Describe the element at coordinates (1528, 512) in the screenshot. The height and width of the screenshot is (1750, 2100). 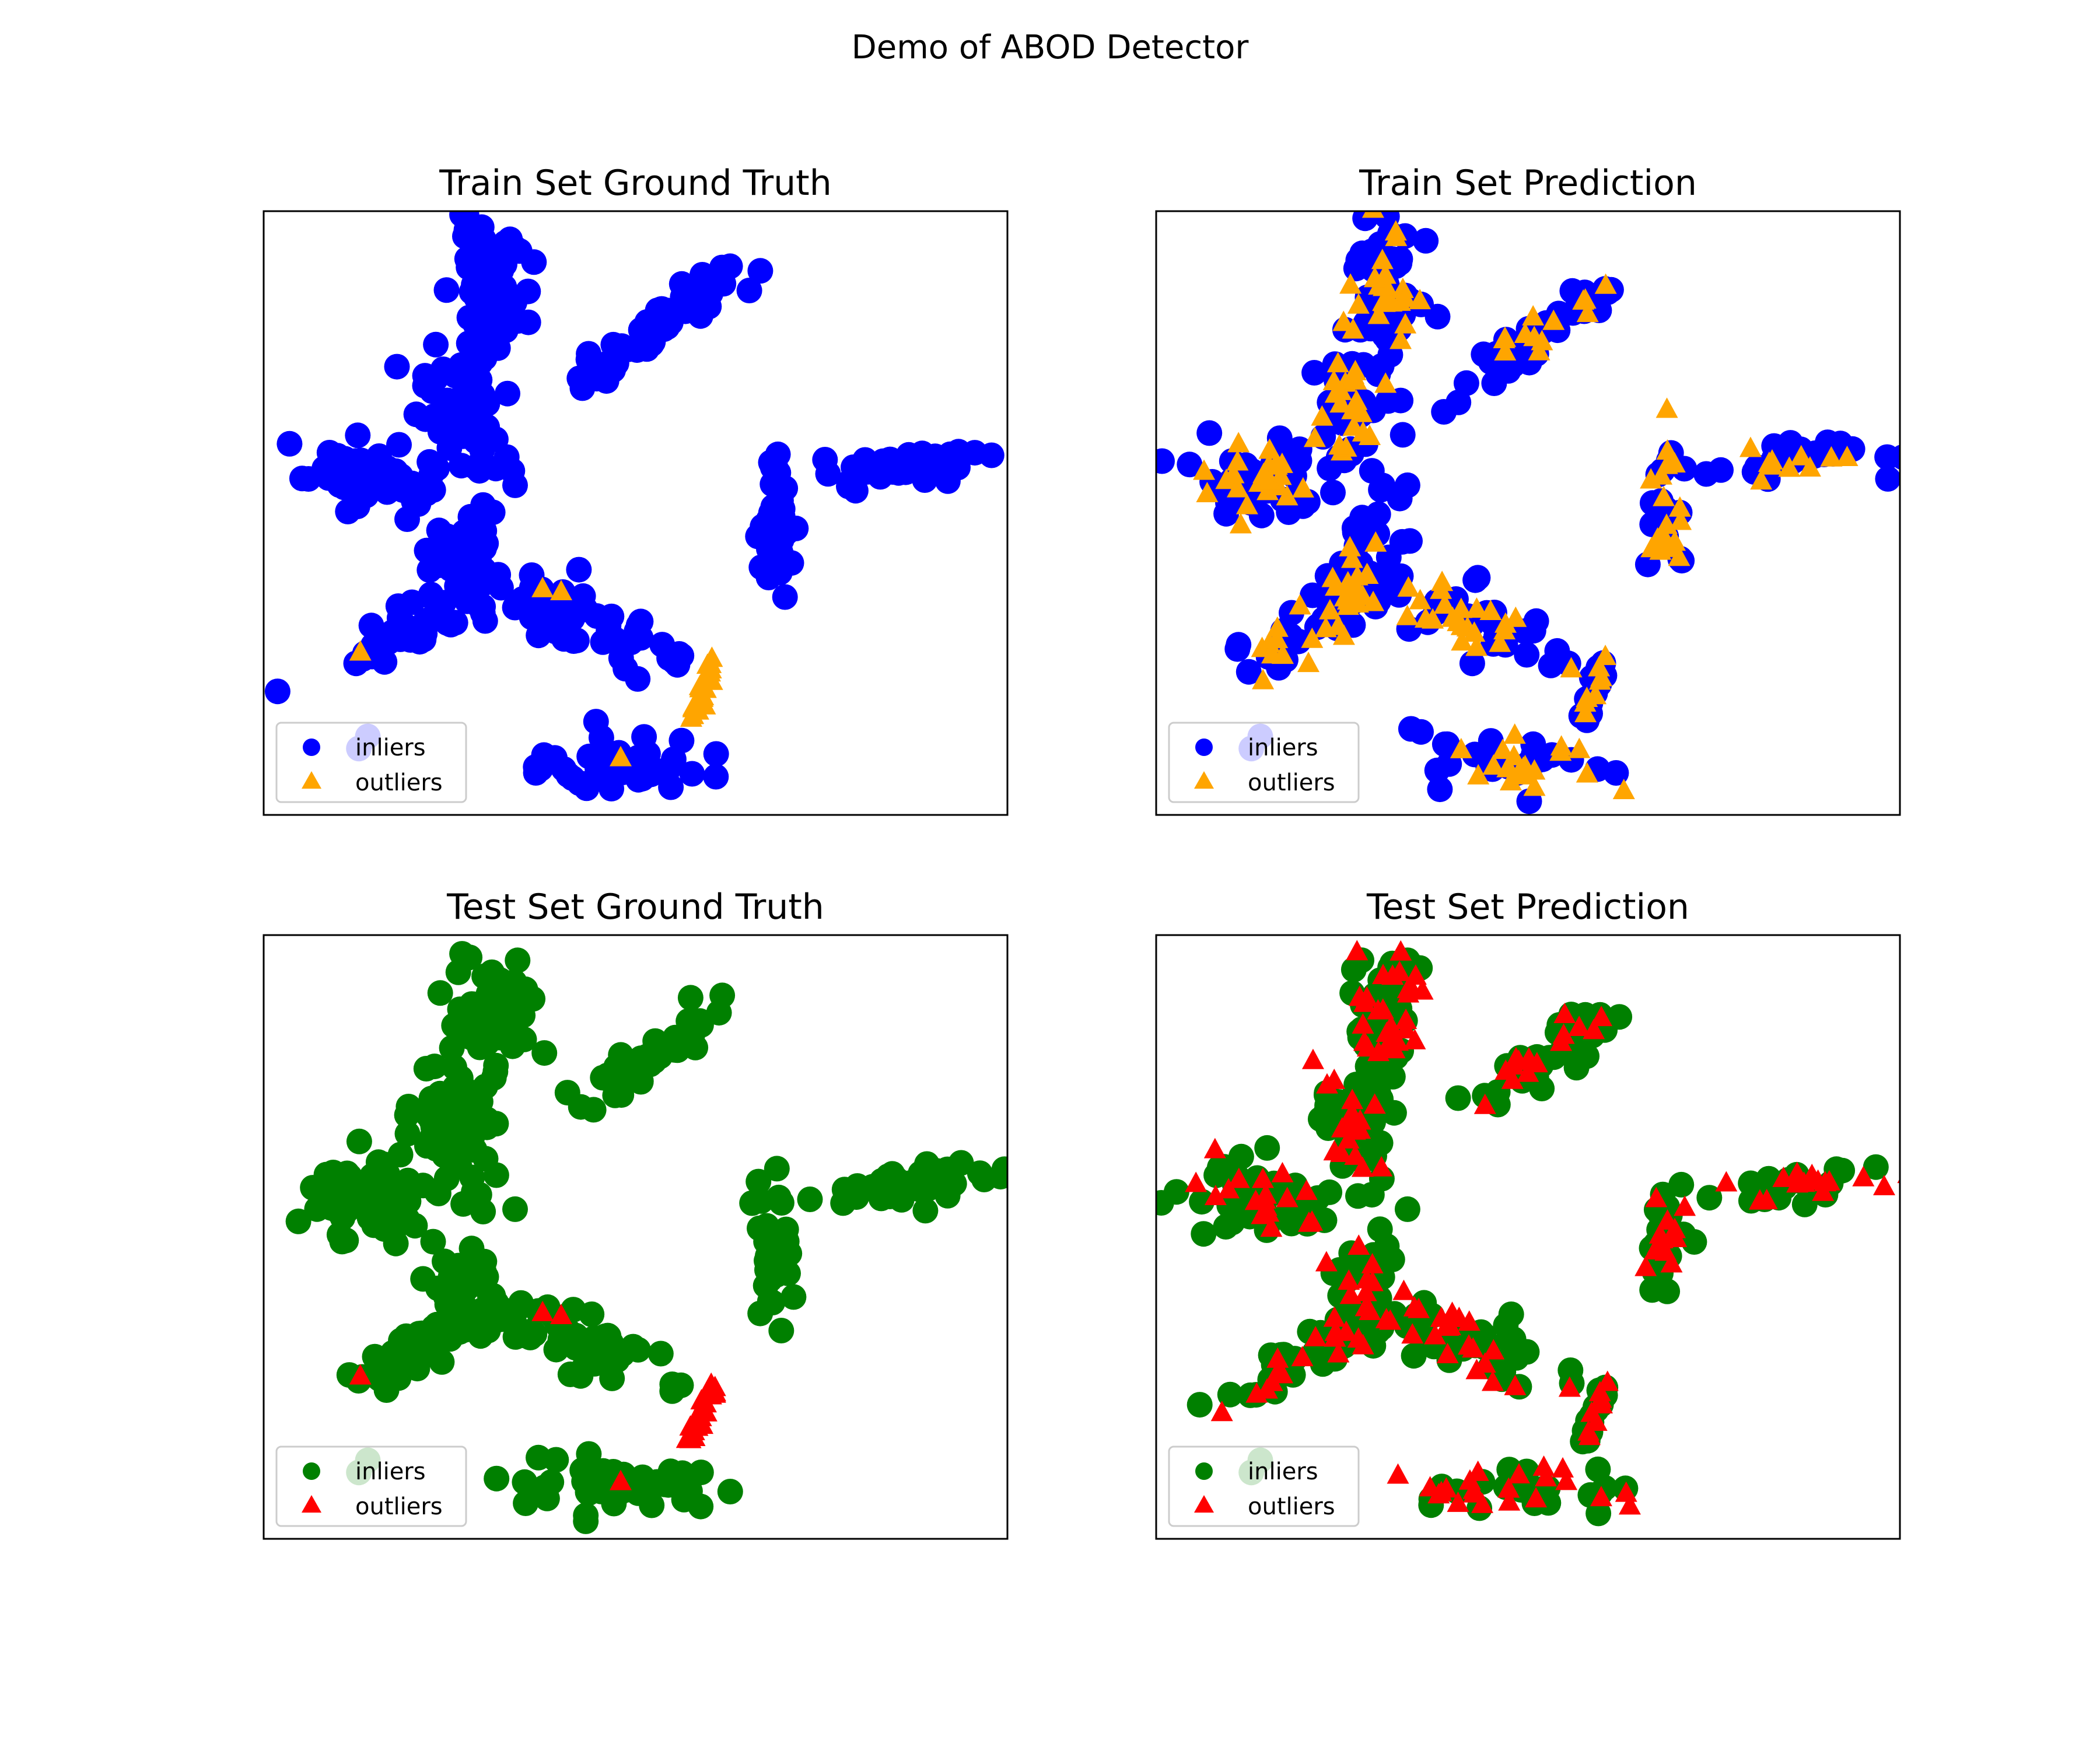
I see `plot-area` at that location.